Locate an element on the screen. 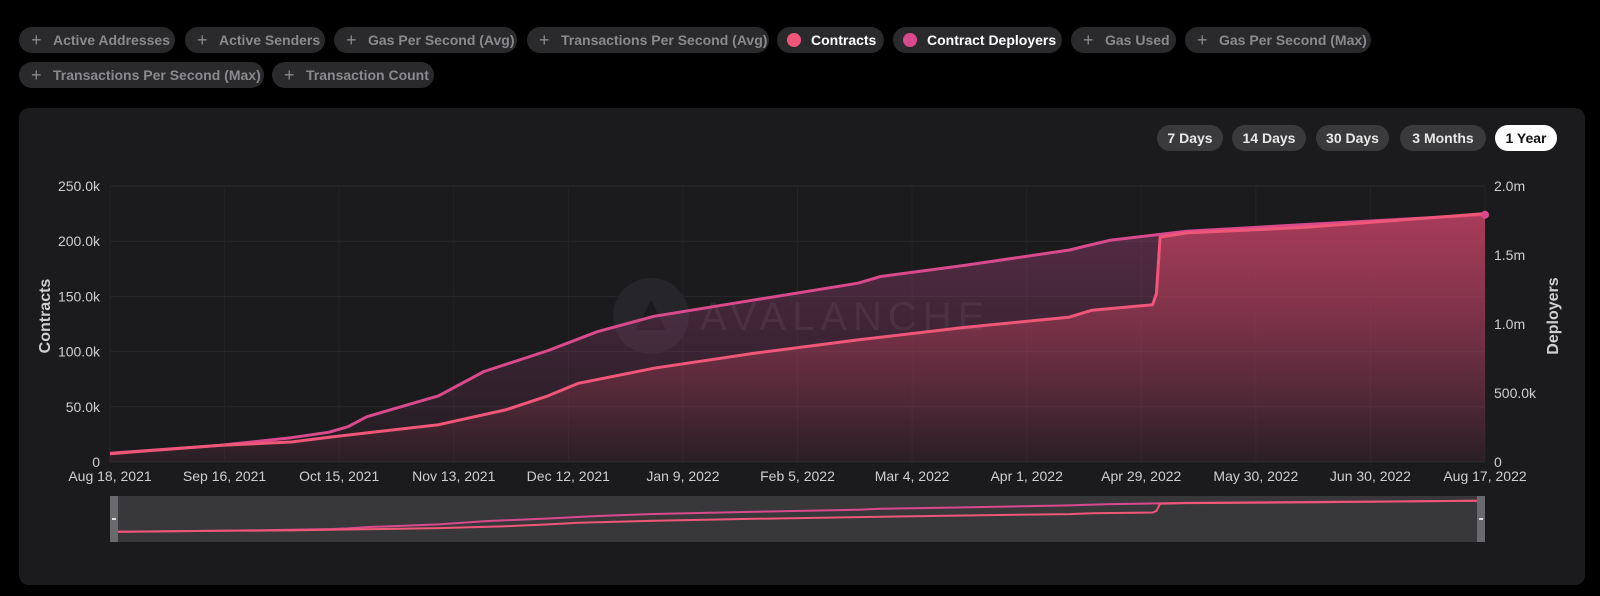 The image size is (1600, 596). navigator-series-line is located at coordinates (797, 516).